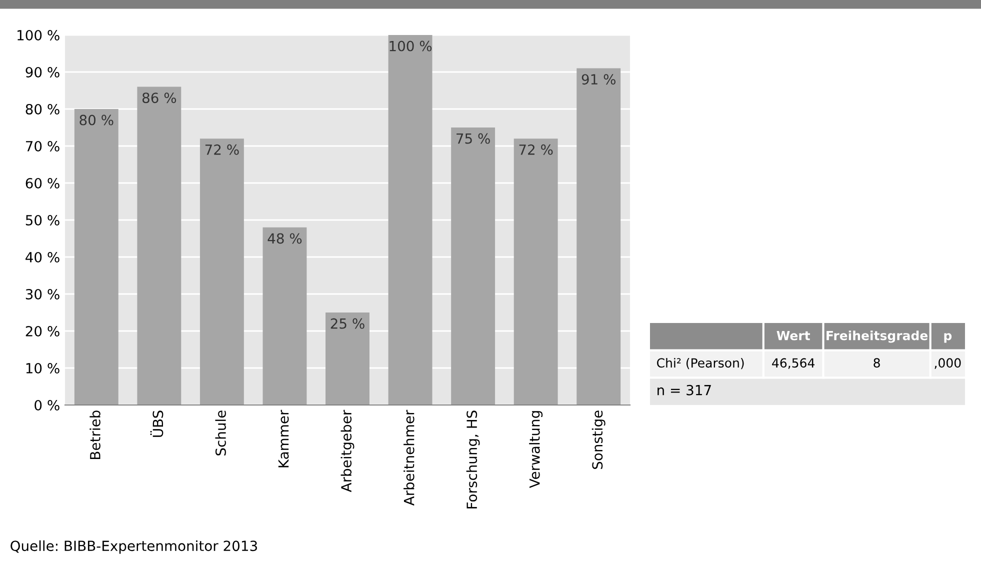 This screenshot has width=981, height=568. What do you see at coordinates (285, 238) in the screenshot?
I see `data-label: 48 %` at bounding box center [285, 238].